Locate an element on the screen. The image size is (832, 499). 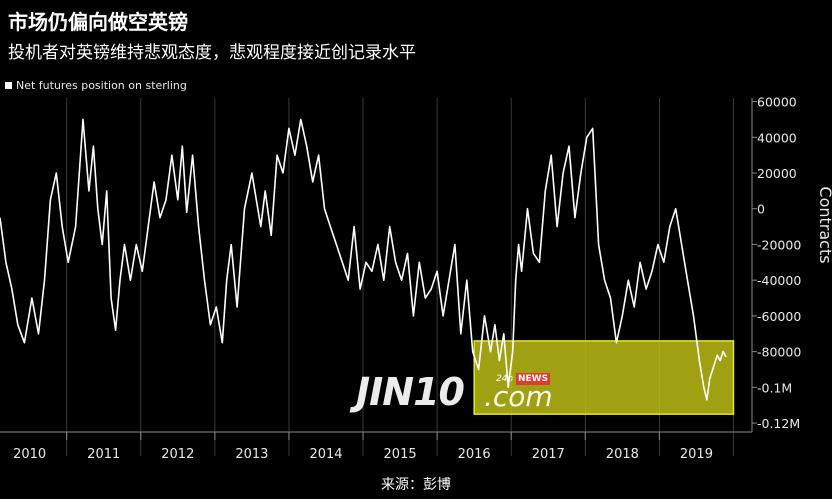
x-tick-label: 2018 is located at coordinates (622, 454).